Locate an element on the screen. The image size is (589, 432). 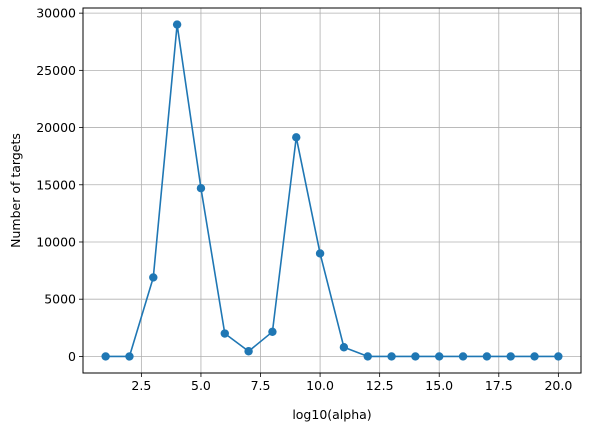
x-tick-label: 15.0 is located at coordinates (439, 385).